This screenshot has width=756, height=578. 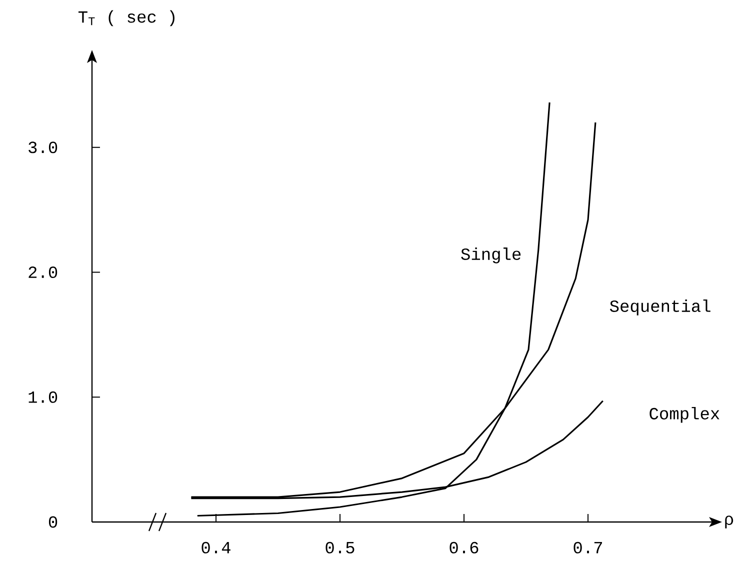 What do you see at coordinates (43, 148) in the screenshot?
I see `y-tick-label: 3.0` at bounding box center [43, 148].